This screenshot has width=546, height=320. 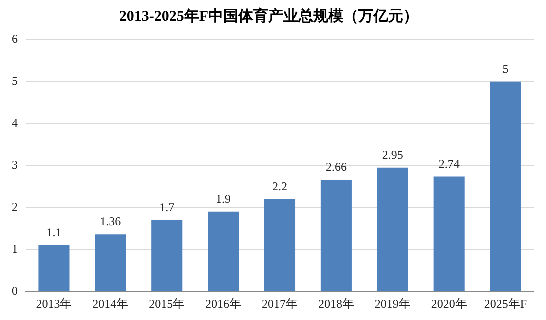 What do you see at coordinates (393, 155) in the screenshot?
I see `data-label: 2.95` at bounding box center [393, 155].